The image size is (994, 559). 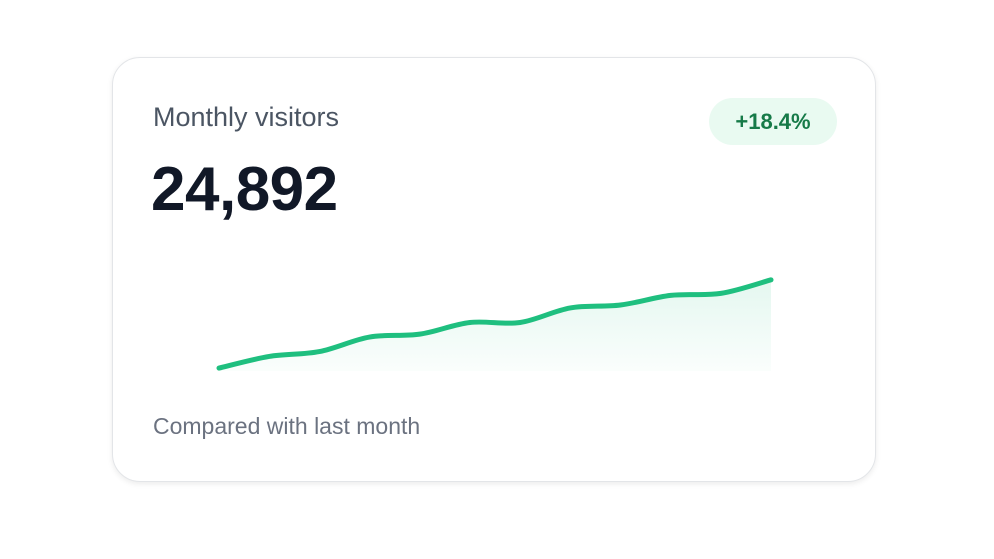 I want to click on sparkline, so click(x=495, y=324).